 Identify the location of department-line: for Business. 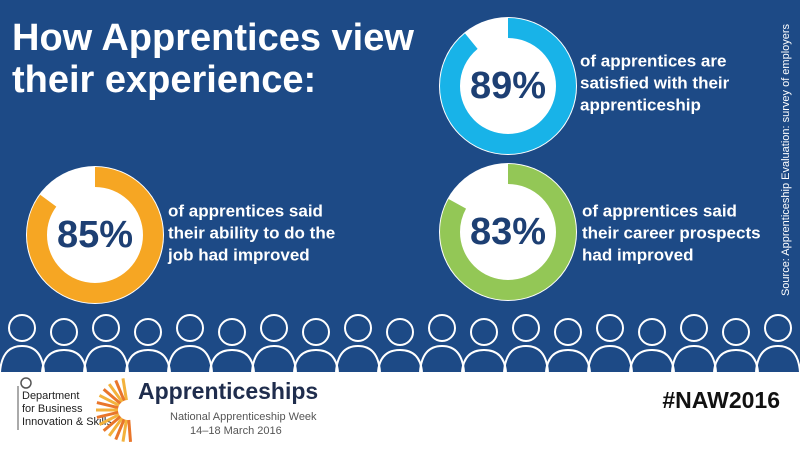
(52, 409).